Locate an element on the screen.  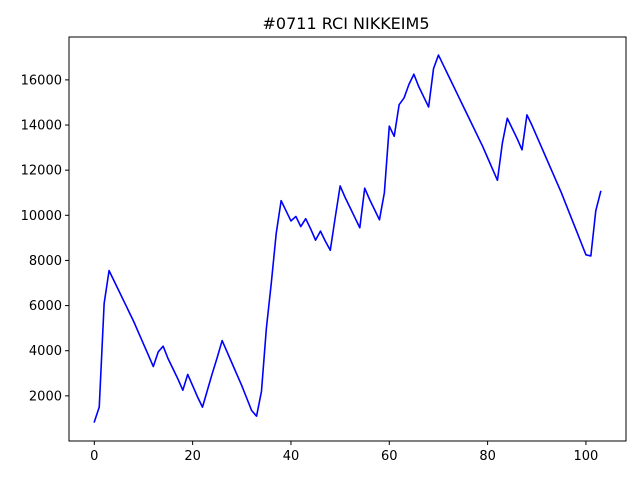
y-tick-label-4: 10000 is located at coordinates (41, 216).